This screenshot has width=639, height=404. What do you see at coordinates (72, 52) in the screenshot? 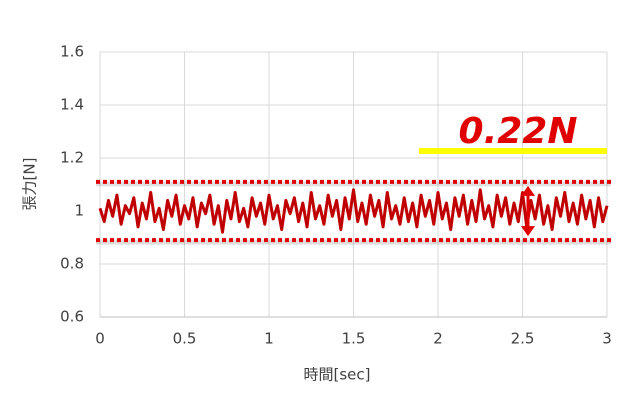
I see `y-tick-label: 1.6` at bounding box center [72, 52].